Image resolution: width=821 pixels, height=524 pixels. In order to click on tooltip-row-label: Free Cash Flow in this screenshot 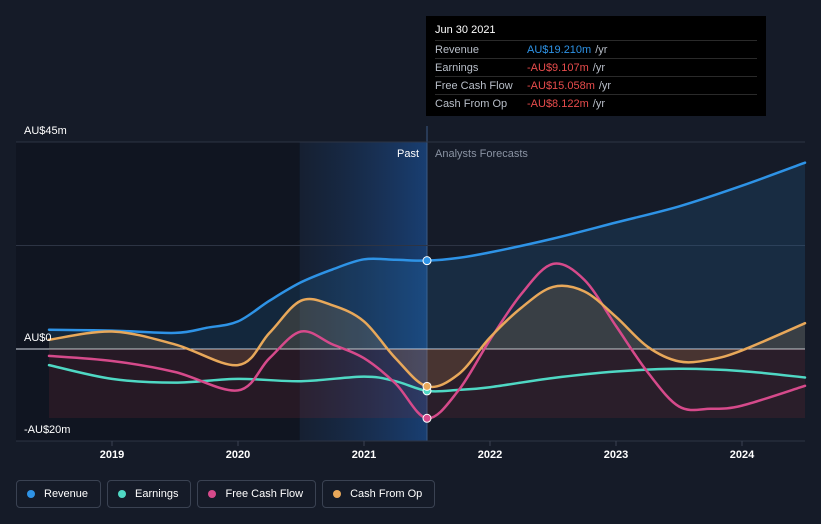, I will do `click(474, 85)`.